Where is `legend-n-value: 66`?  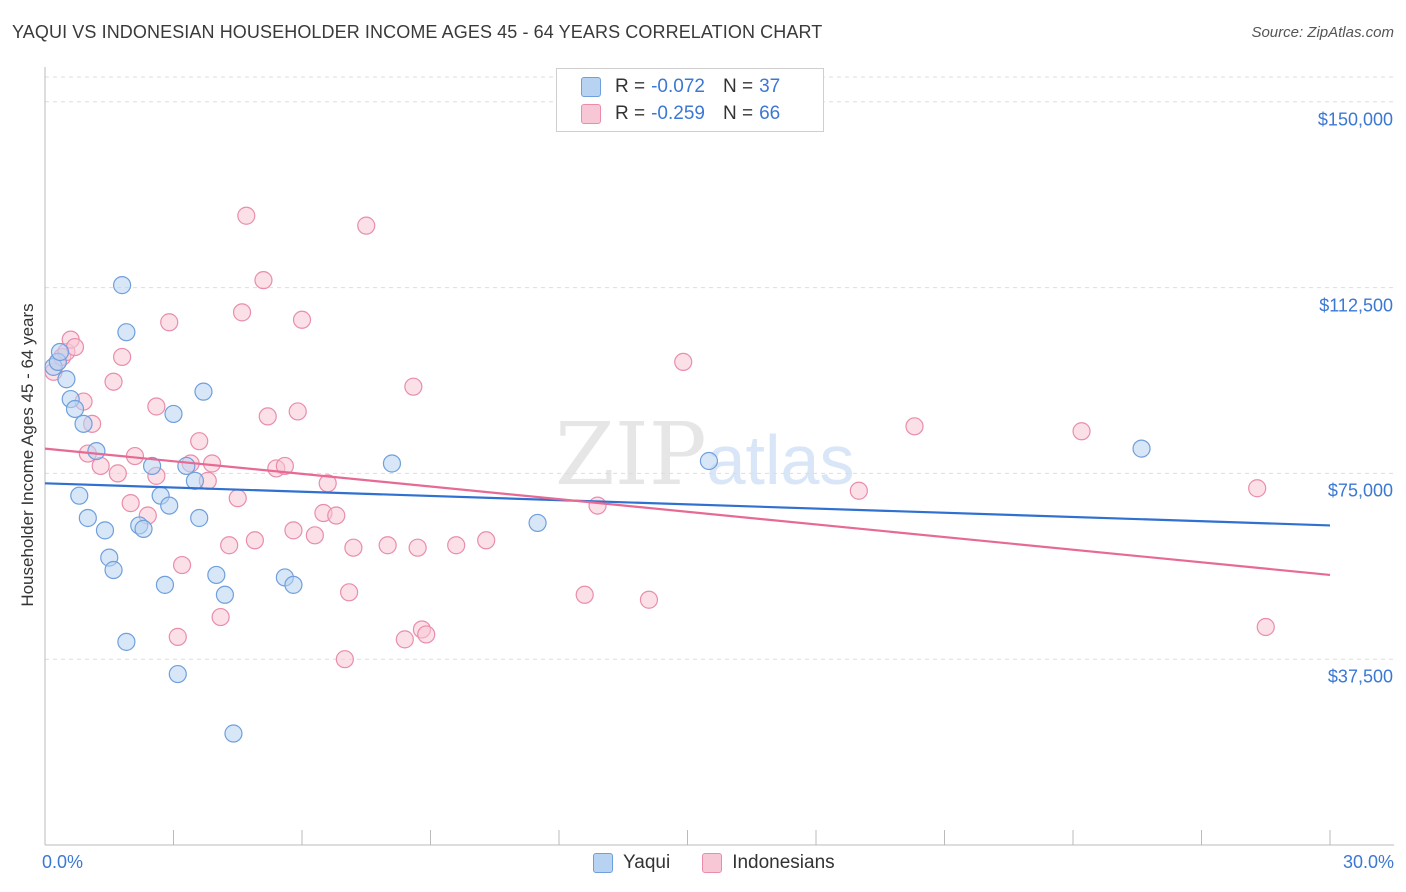 legend-n-value: 66 is located at coordinates (770, 113).